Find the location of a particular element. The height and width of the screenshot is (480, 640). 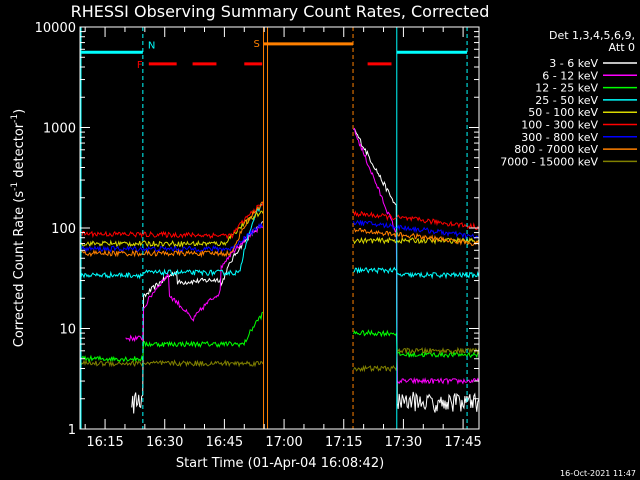

legend-entry-label: 25 - 50 keV is located at coordinates (566, 100).